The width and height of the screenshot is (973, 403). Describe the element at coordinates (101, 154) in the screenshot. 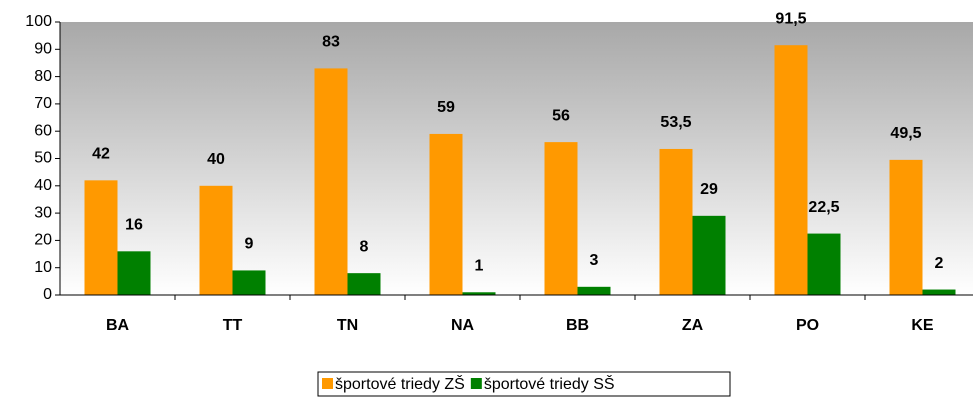

I see `value-label: 42` at that location.